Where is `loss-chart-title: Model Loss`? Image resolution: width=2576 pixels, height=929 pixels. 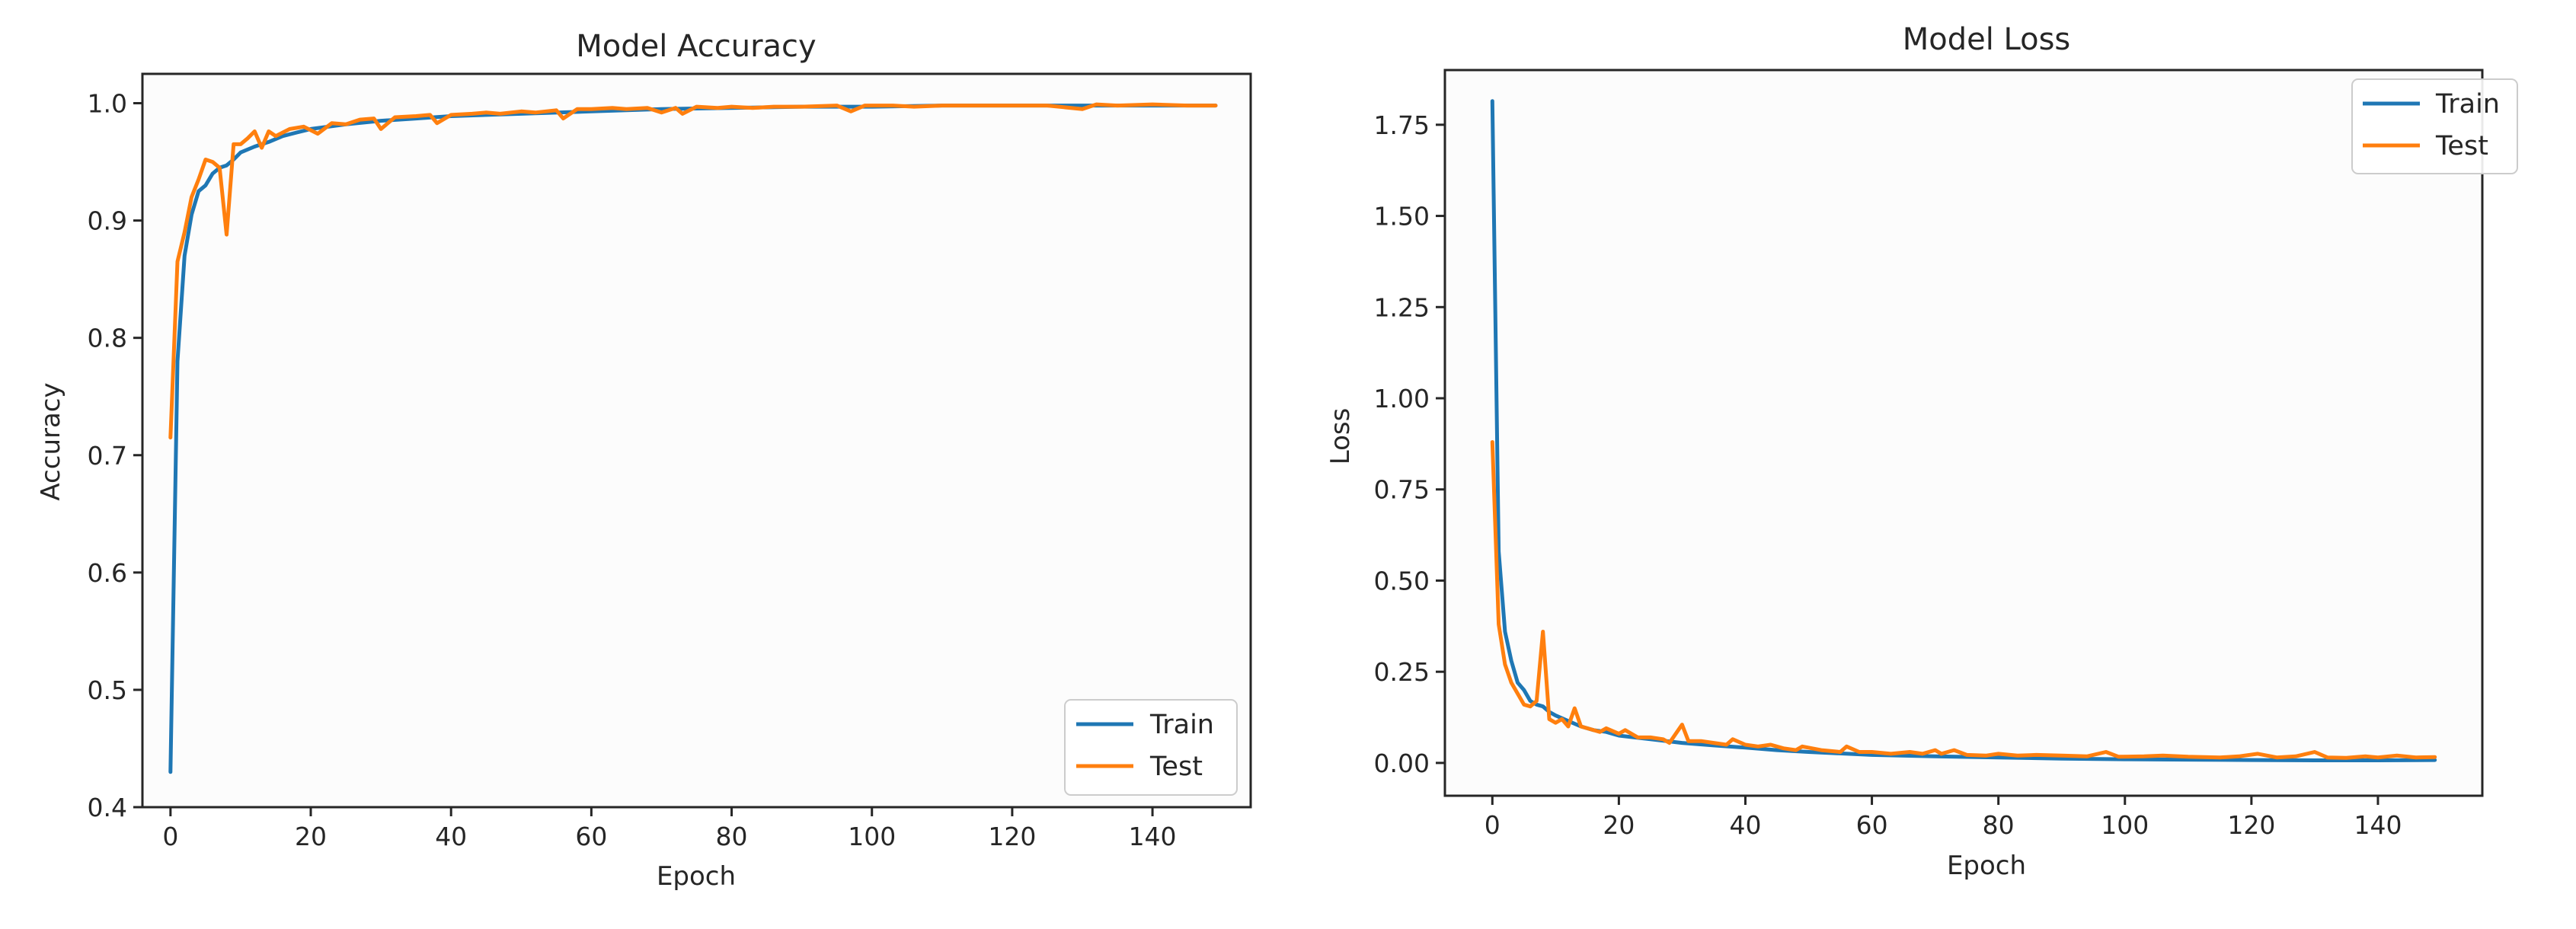 loss-chart-title: Model Loss is located at coordinates (1987, 39).